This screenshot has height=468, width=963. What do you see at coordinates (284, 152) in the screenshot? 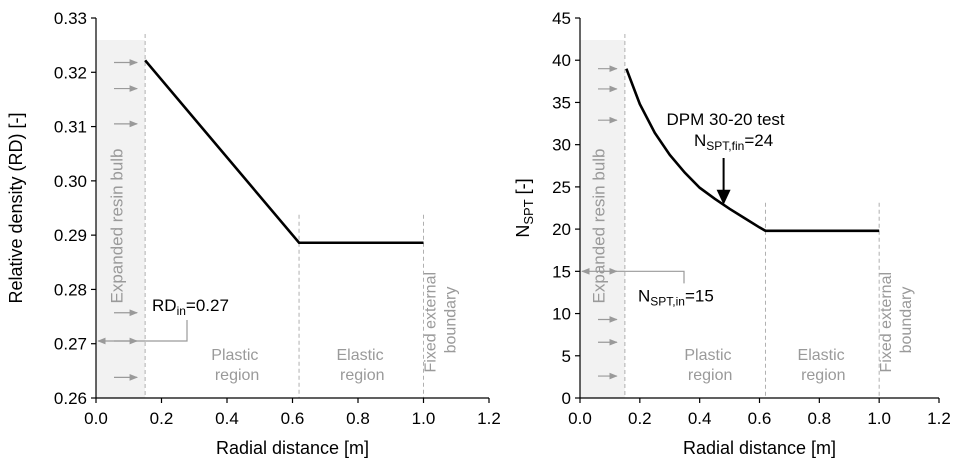
I see `series-line-left` at bounding box center [284, 152].